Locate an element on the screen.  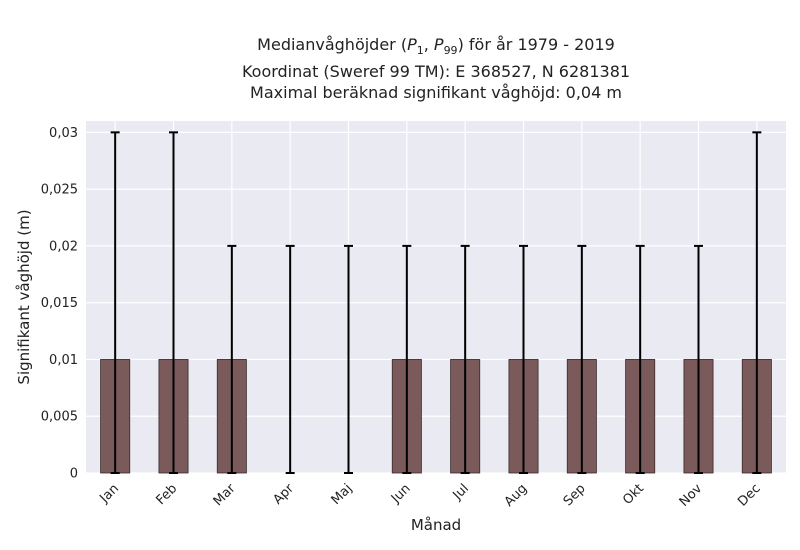
error-bar-maj is located at coordinates (348, 359).